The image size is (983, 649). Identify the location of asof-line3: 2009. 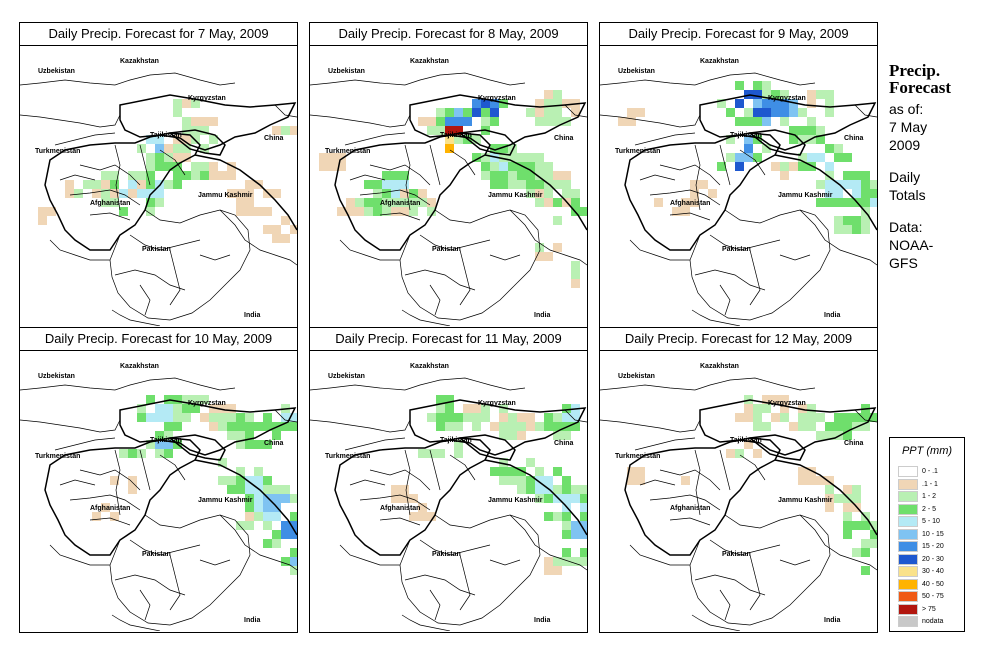
(905, 145).